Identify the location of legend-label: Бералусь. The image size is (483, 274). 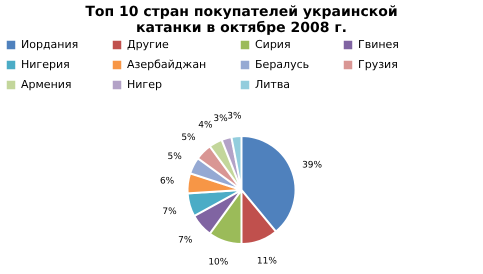
(282, 64).